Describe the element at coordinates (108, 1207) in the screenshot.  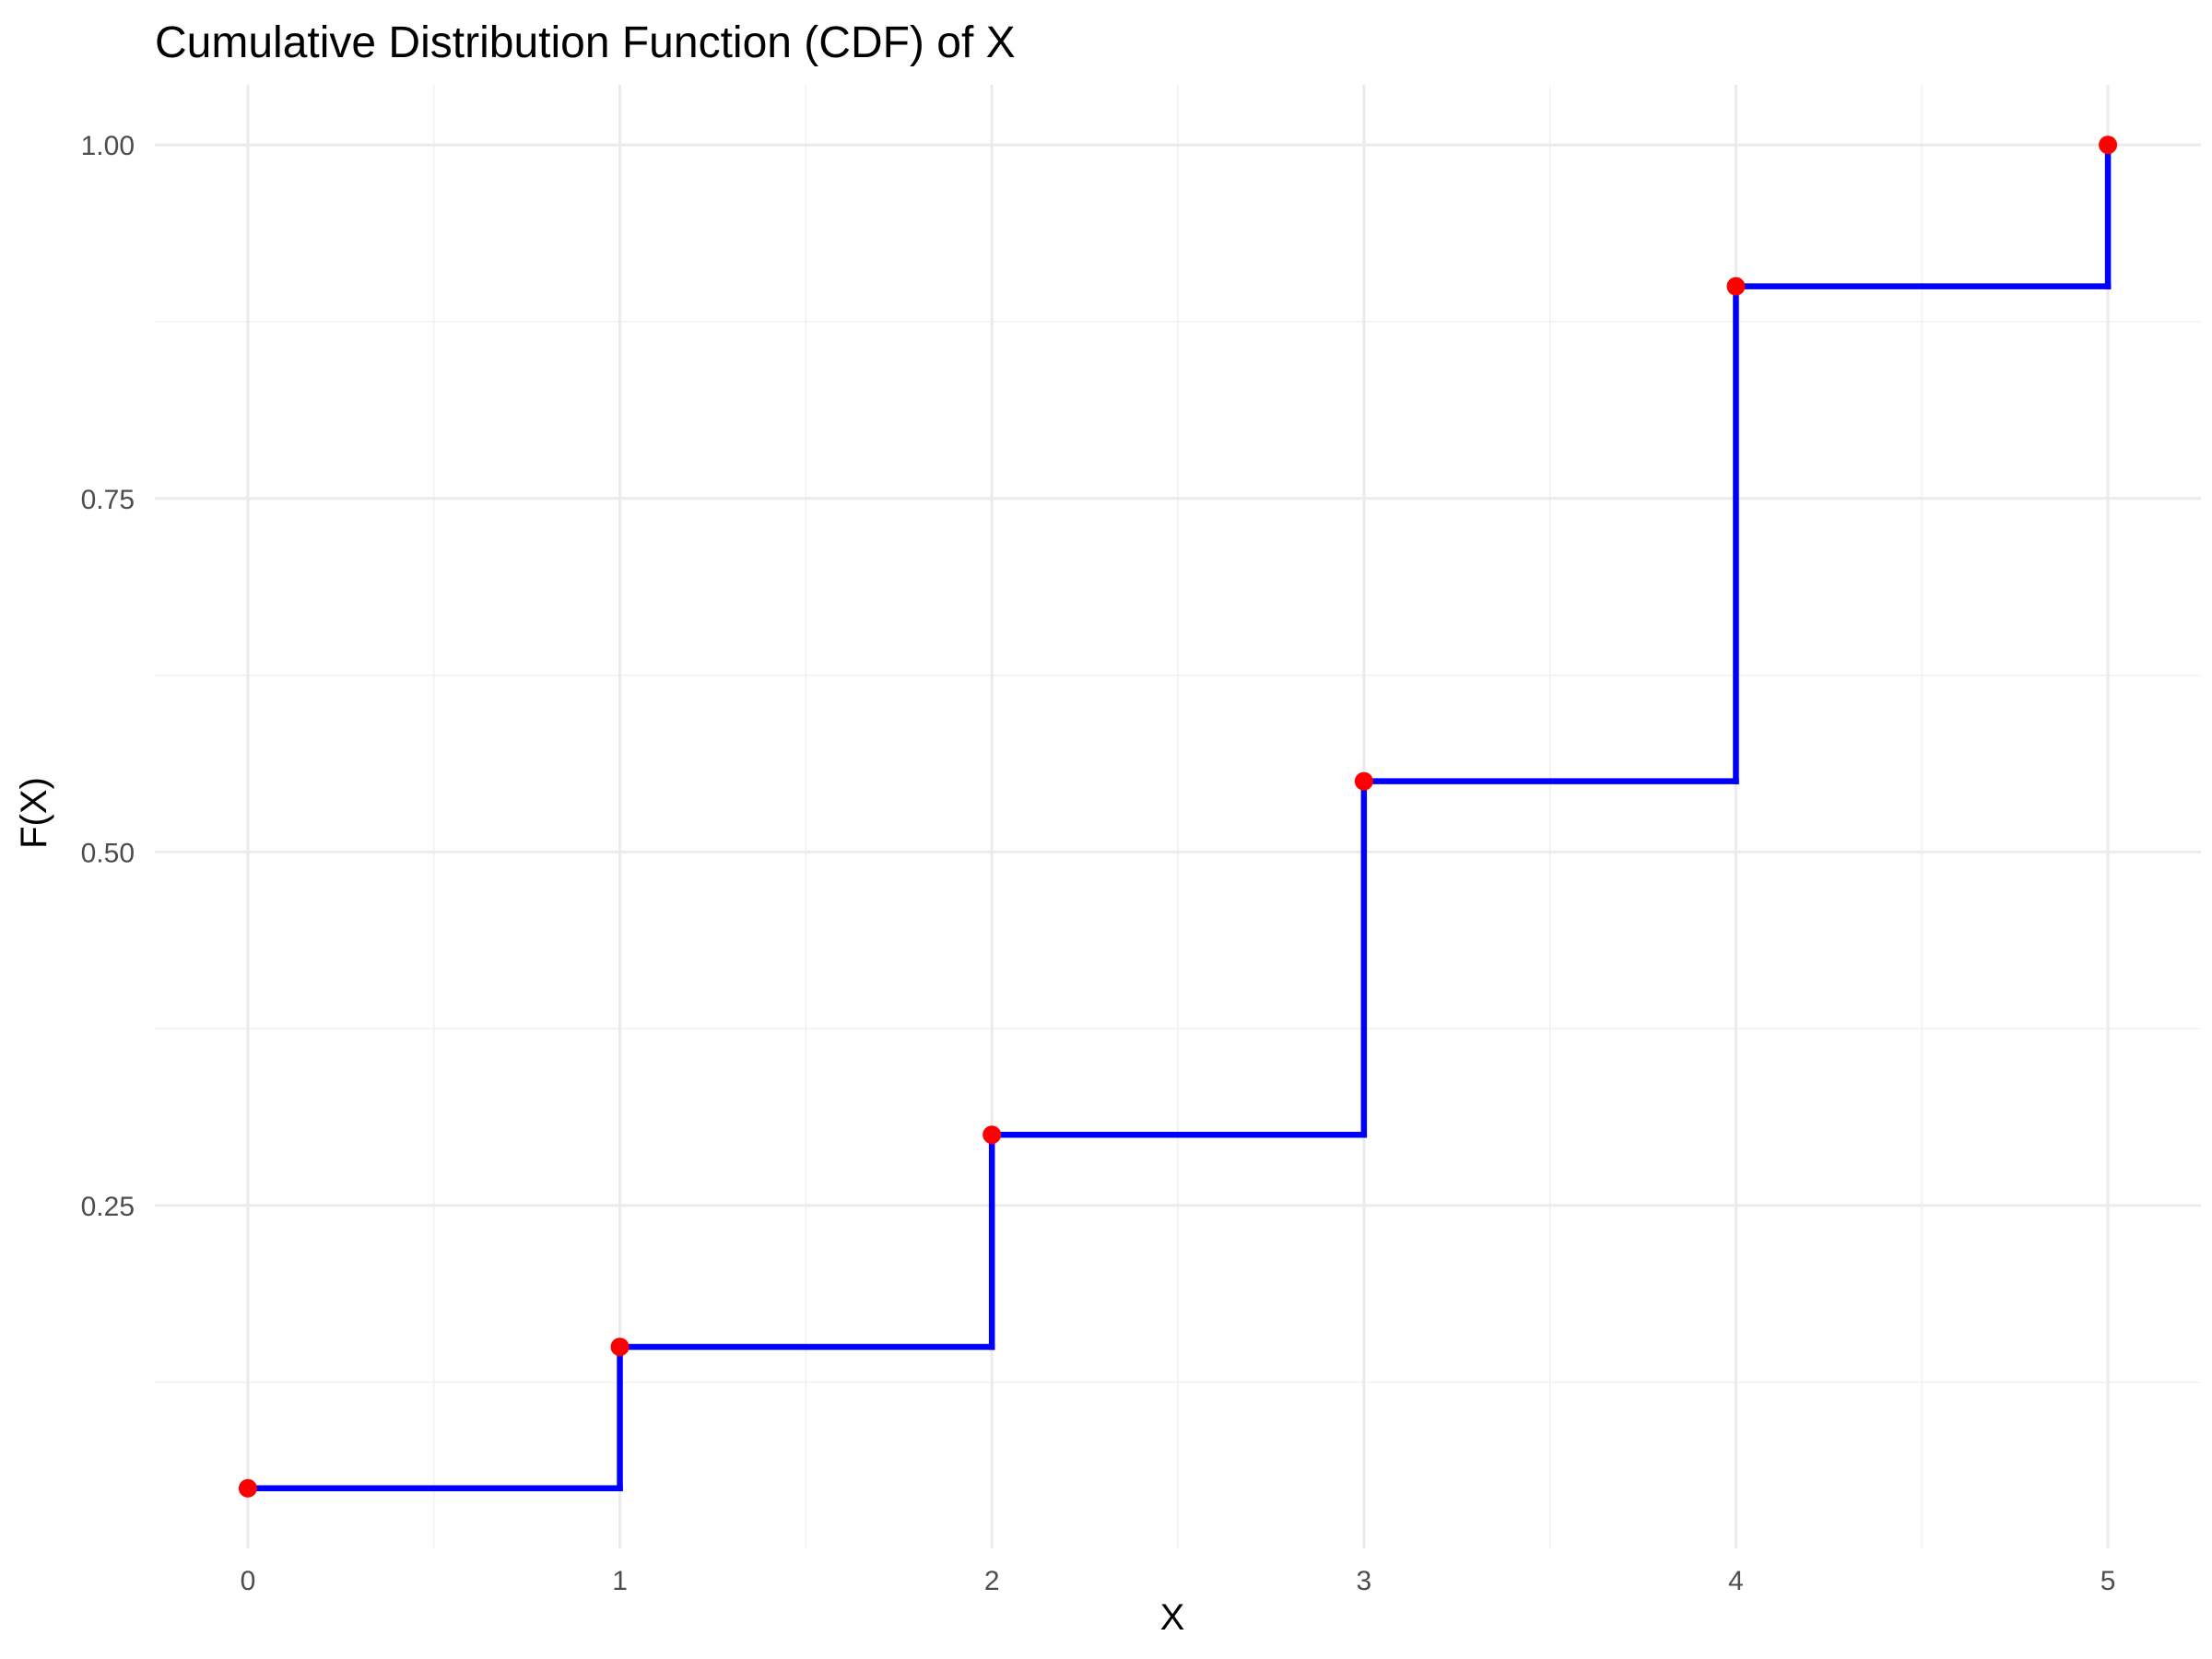
I see `y-tick-label: 0.25` at that location.